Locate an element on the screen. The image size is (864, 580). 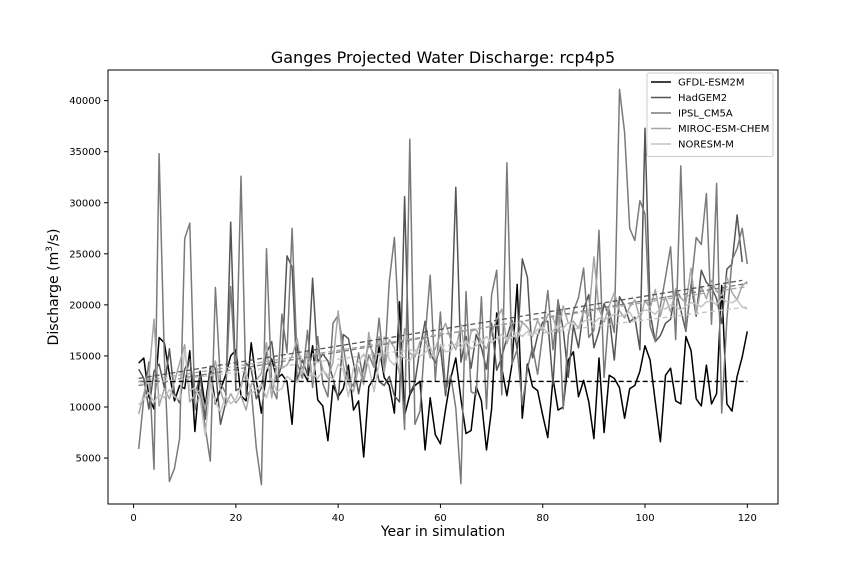
y-tick-label-7: 40000 is located at coordinates (85, 101).